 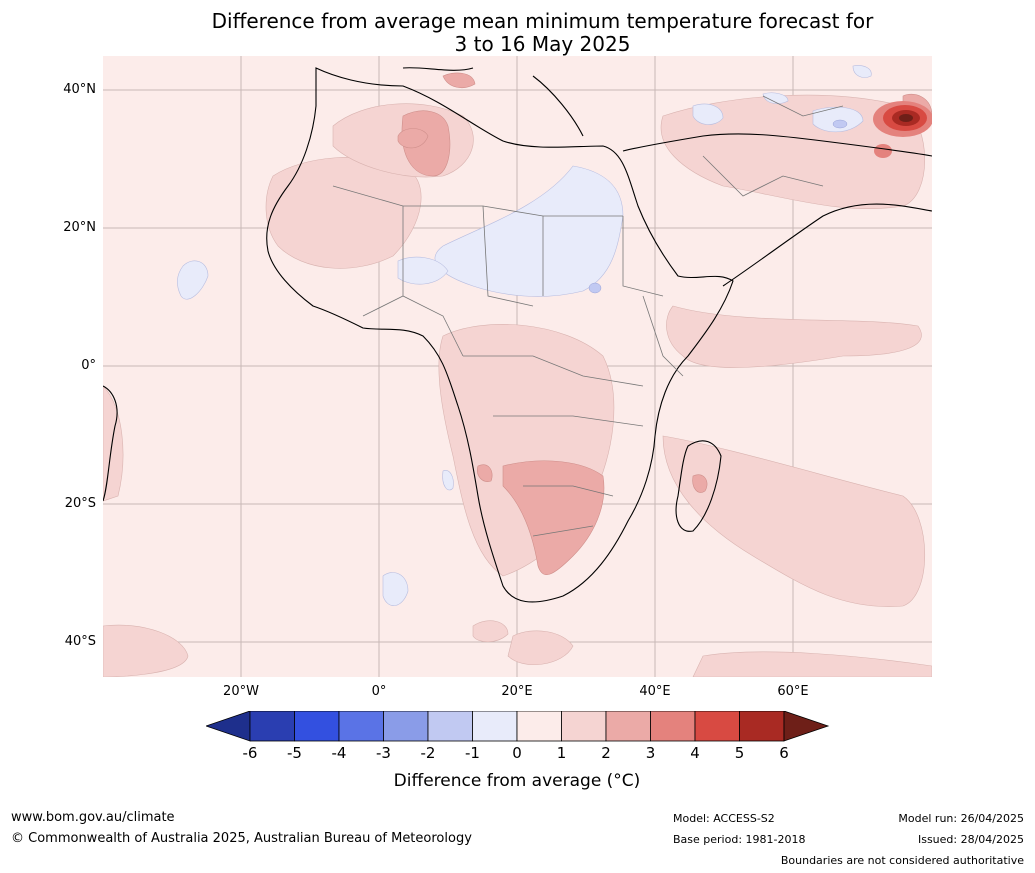 What do you see at coordinates (250, 753) in the screenshot?
I see `colorbar-tick-label: -6` at bounding box center [250, 753].